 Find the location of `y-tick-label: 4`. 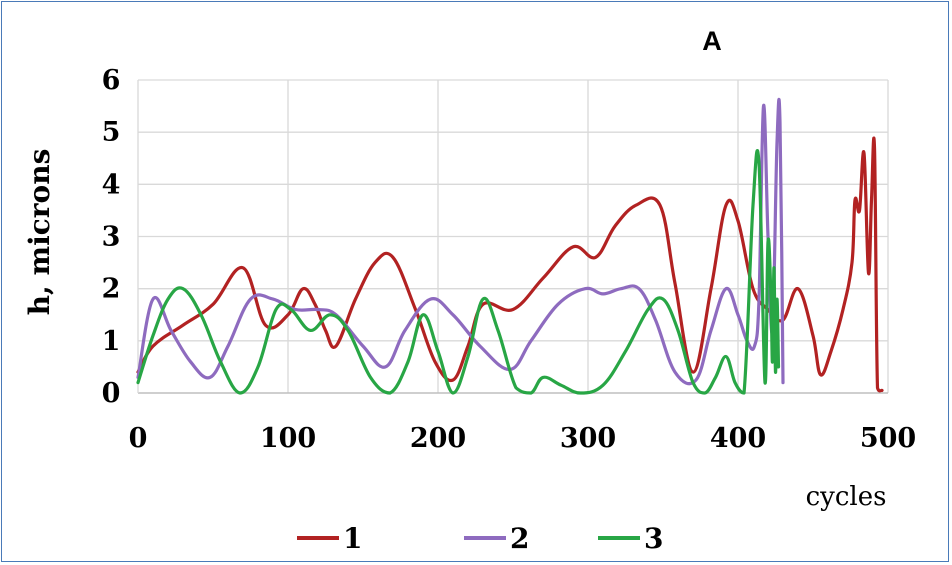

y-tick-label: 4 is located at coordinates (111, 184).